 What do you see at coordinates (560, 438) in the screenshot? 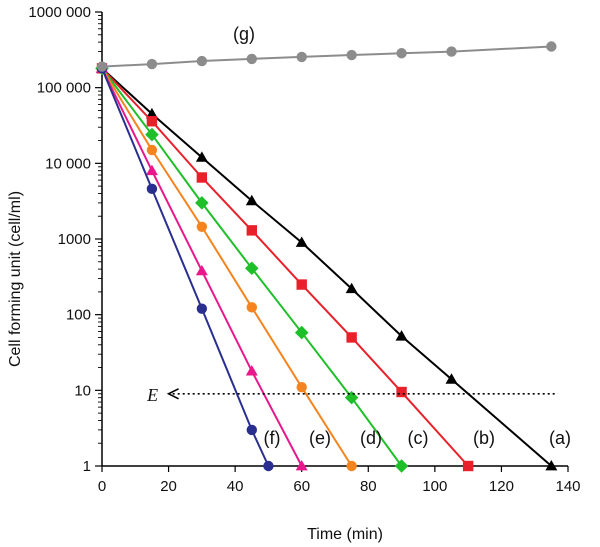
I see `series-label-a: (a)` at bounding box center [560, 438].